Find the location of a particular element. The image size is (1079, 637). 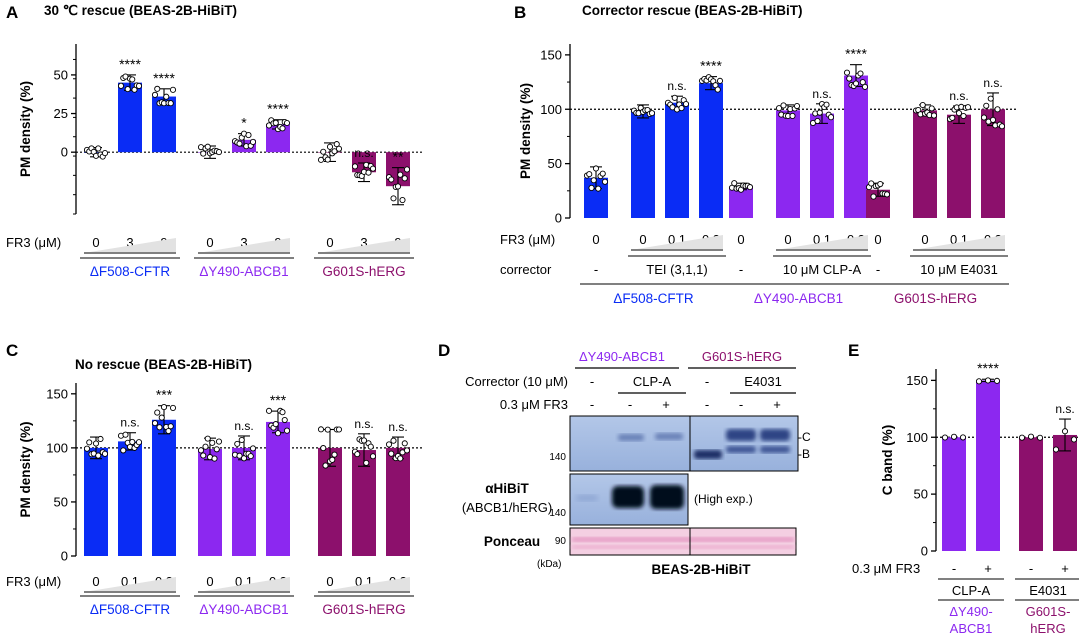

kda-label: (kDa) is located at coordinates (549, 564).